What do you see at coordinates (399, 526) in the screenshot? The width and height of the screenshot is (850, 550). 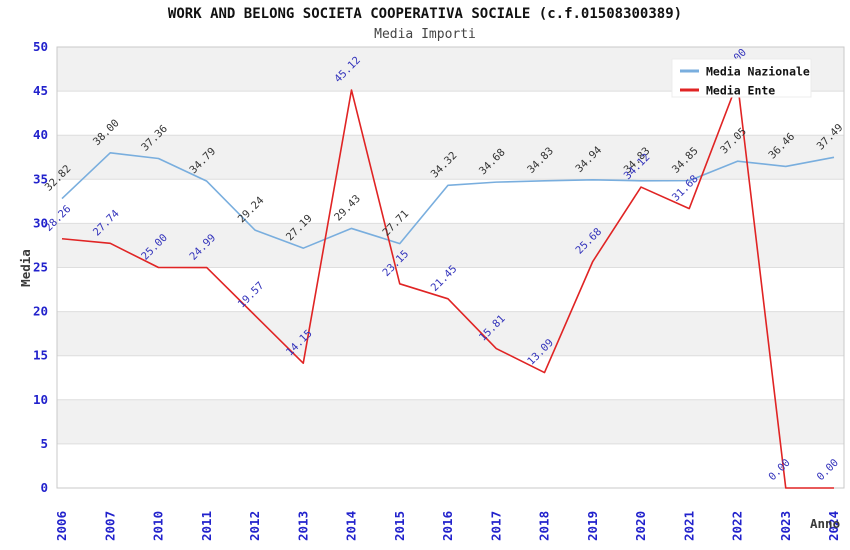 I see `x-tick-label: 2015` at bounding box center [399, 526].